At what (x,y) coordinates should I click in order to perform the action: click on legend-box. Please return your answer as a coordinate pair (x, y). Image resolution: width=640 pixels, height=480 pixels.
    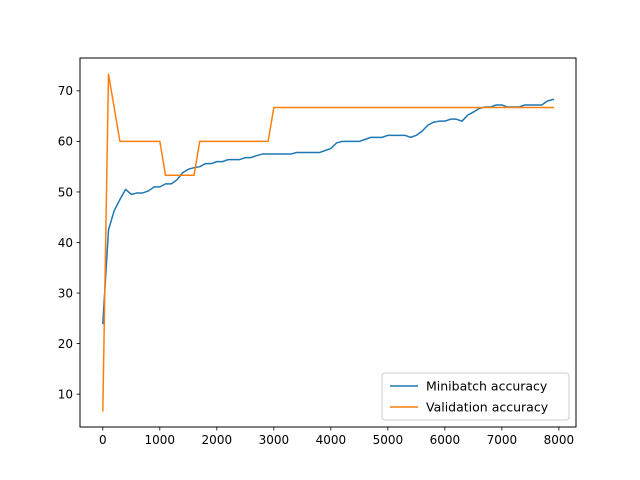
    Looking at the image, I should click on (475, 396).